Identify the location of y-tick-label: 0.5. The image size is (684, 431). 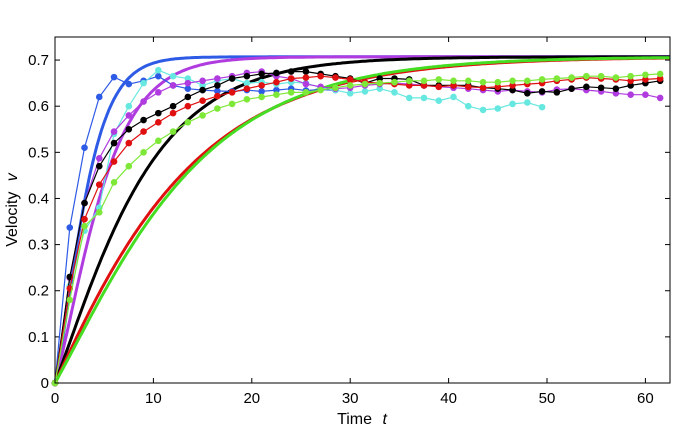
(38, 152).